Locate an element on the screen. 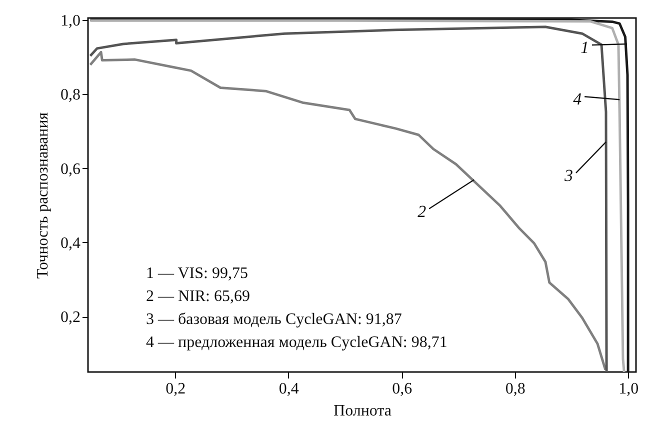 The width and height of the screenshot is (645, 429). annotation: 1 is located at coordinates (584, 47).